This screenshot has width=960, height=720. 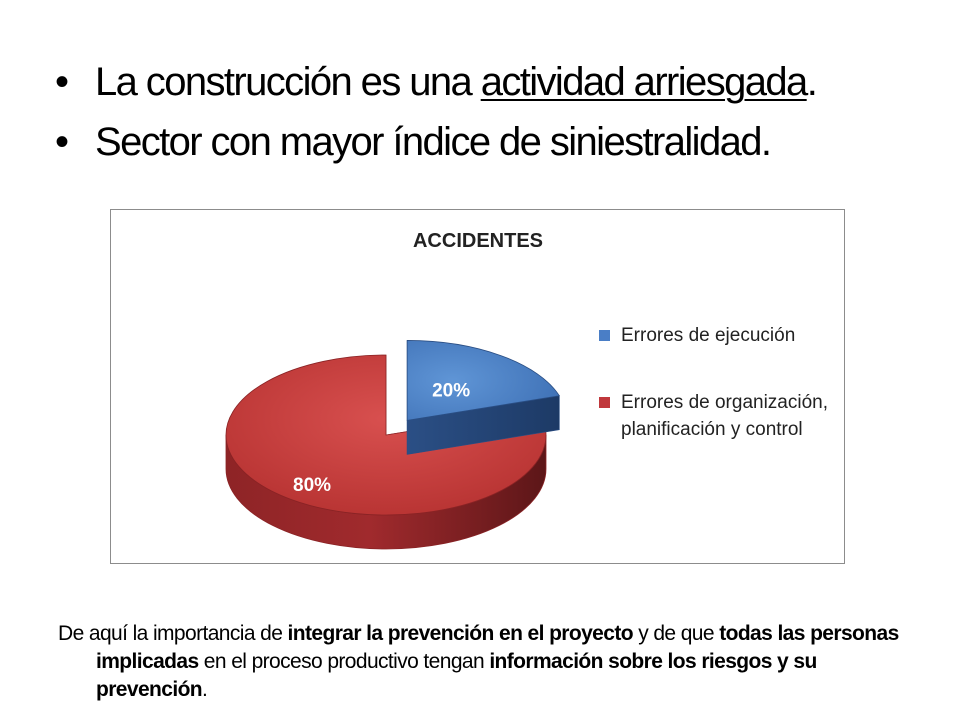 What do you see at coordinates (497, 647) in the screenshot?
I see `footer-bold-segment: todas las personas implicadas` at bounding box center [497, 647].